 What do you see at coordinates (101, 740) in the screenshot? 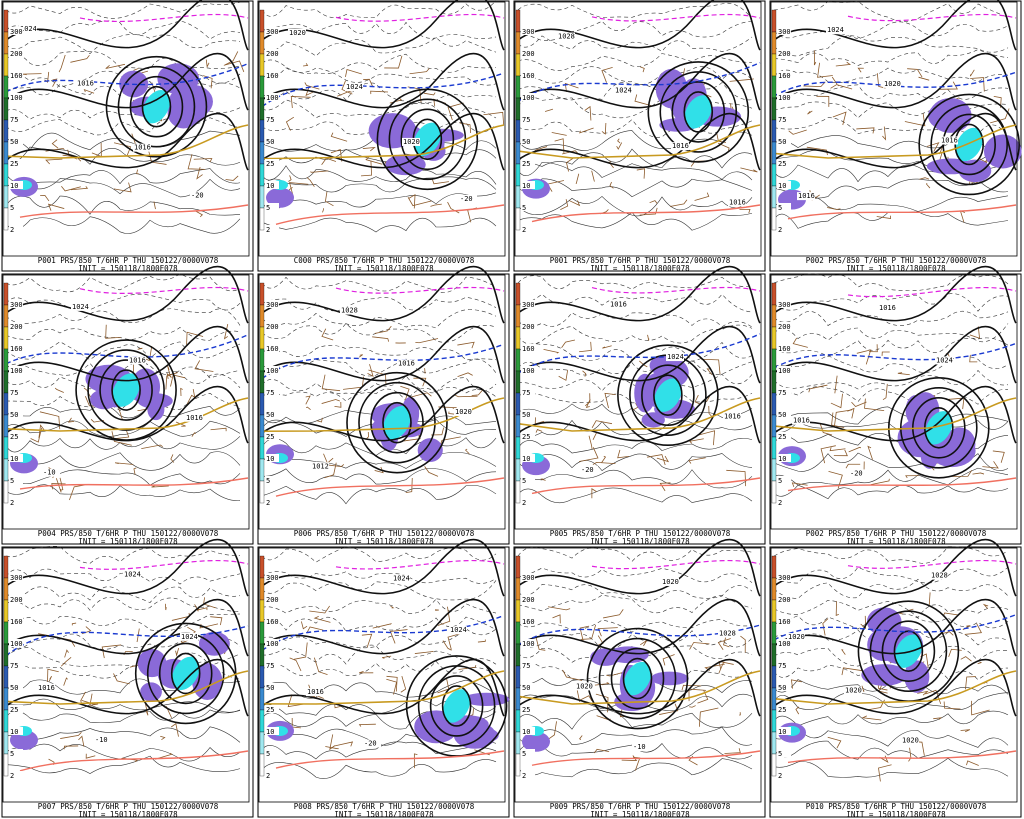
I see `contour-label: -10` at bounding box center [101, 740].